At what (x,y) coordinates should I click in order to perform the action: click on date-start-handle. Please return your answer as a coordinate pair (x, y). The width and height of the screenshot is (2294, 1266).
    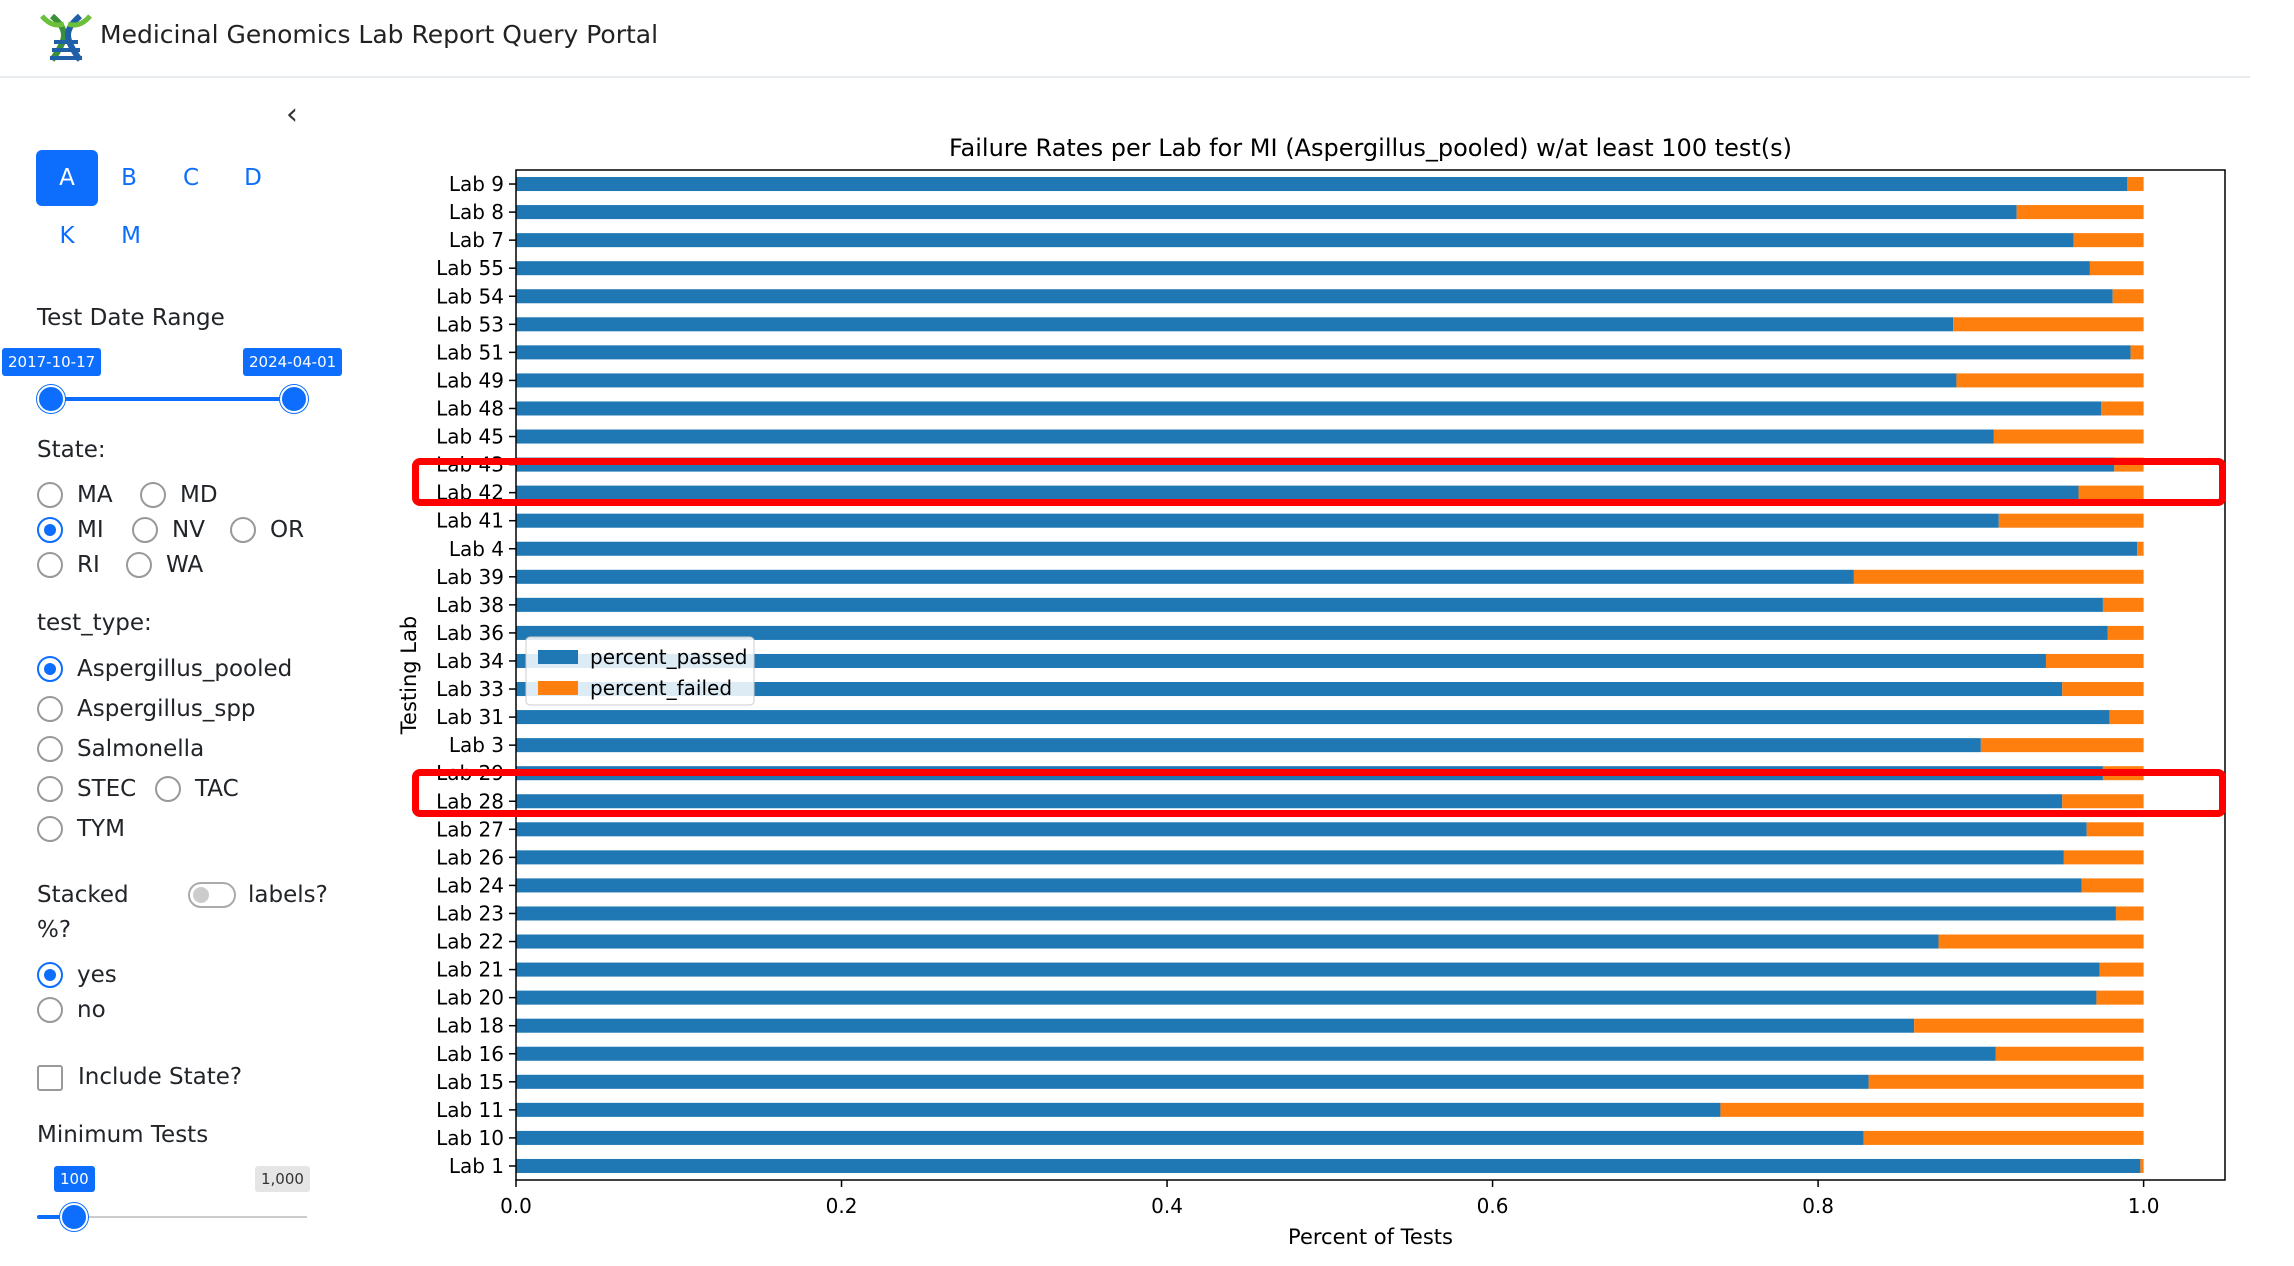
    Looking at the image, I should click on (51, 399).